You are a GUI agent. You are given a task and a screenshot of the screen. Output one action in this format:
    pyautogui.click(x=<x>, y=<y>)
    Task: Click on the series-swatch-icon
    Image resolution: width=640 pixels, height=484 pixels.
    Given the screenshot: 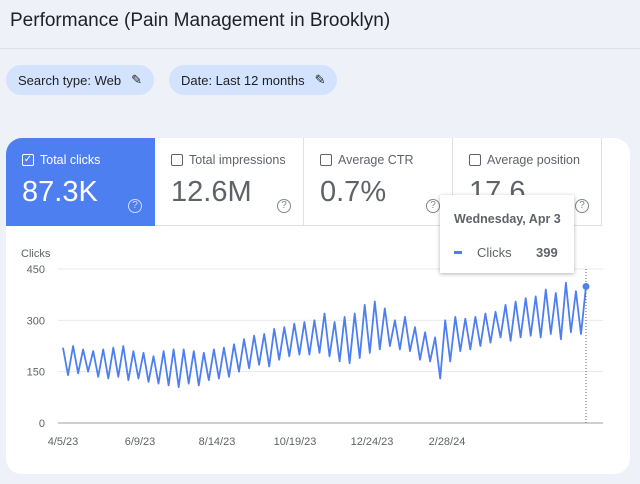 What is the action you would take?
    pyautogui.click(x=458, y=252)
    